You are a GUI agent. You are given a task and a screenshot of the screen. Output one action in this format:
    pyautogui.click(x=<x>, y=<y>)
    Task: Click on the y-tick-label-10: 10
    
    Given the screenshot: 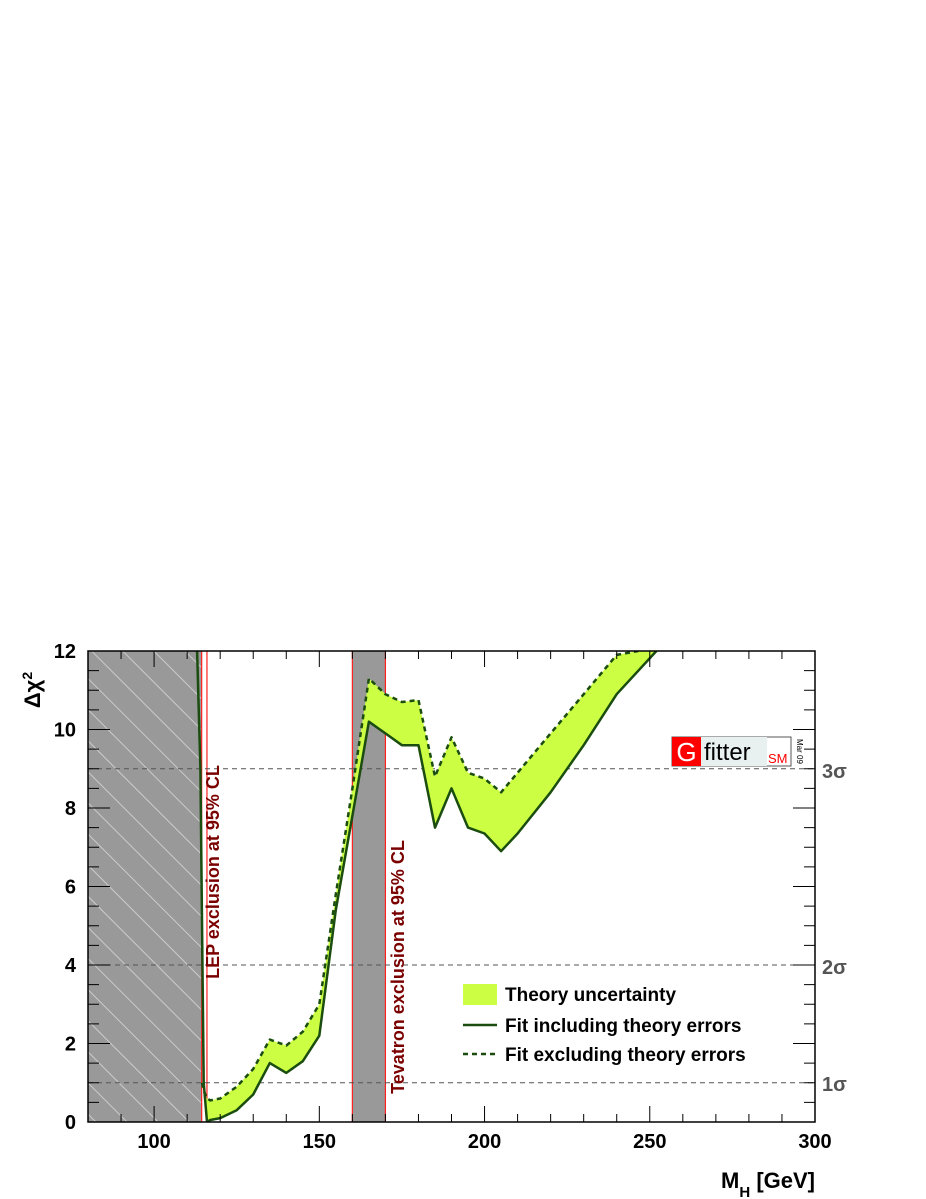 What is the action you would take?
    pyautogui.click(x=65, y=731)
    